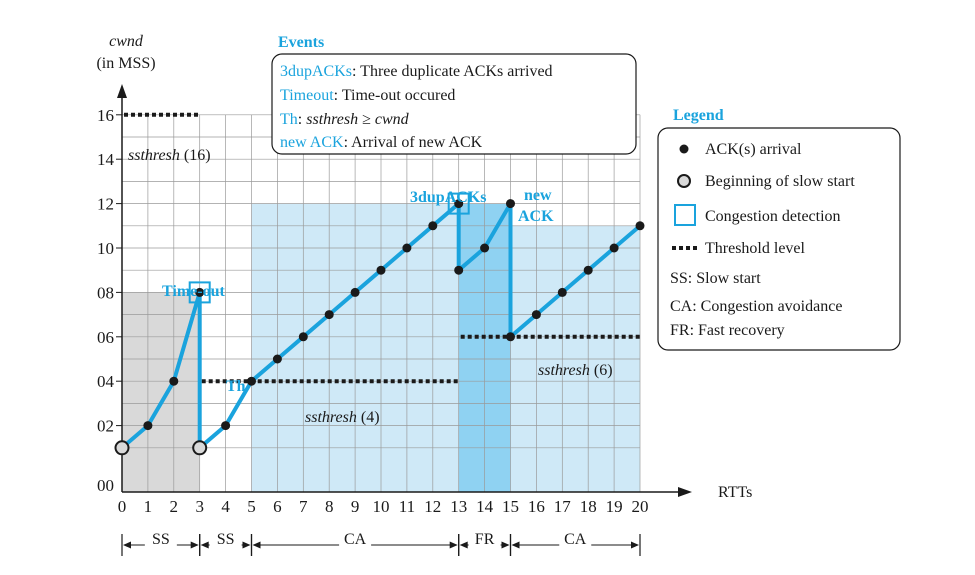 The image size is (975, 575). I want to click on y-tick-08: 08, so click(105, 292).